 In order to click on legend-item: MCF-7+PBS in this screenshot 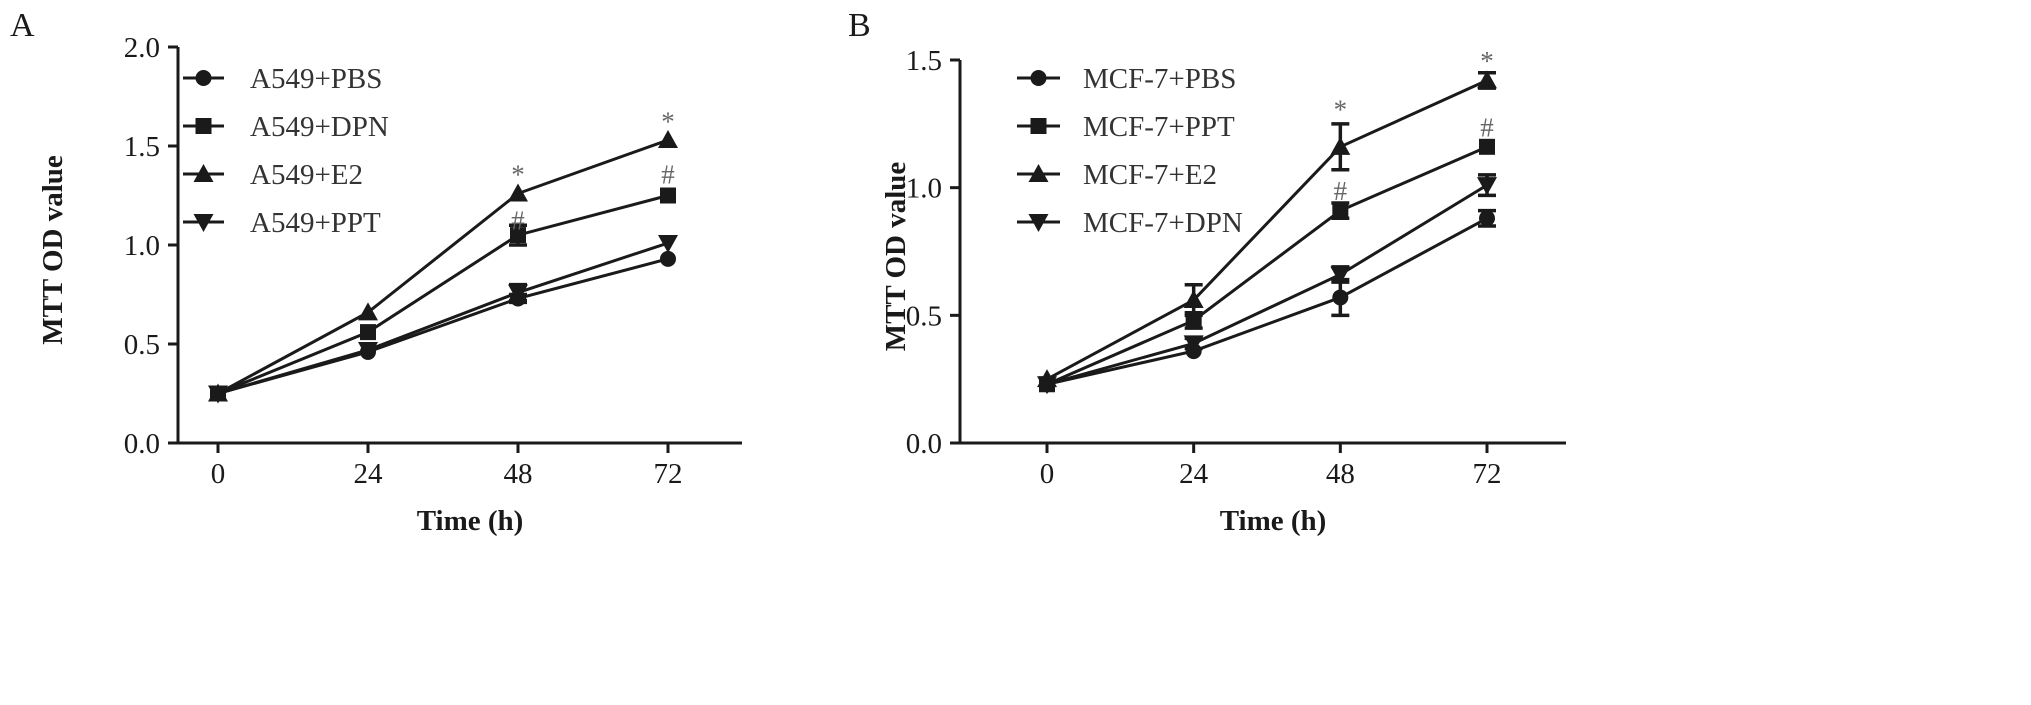, I will do `click(1126, 79)`.